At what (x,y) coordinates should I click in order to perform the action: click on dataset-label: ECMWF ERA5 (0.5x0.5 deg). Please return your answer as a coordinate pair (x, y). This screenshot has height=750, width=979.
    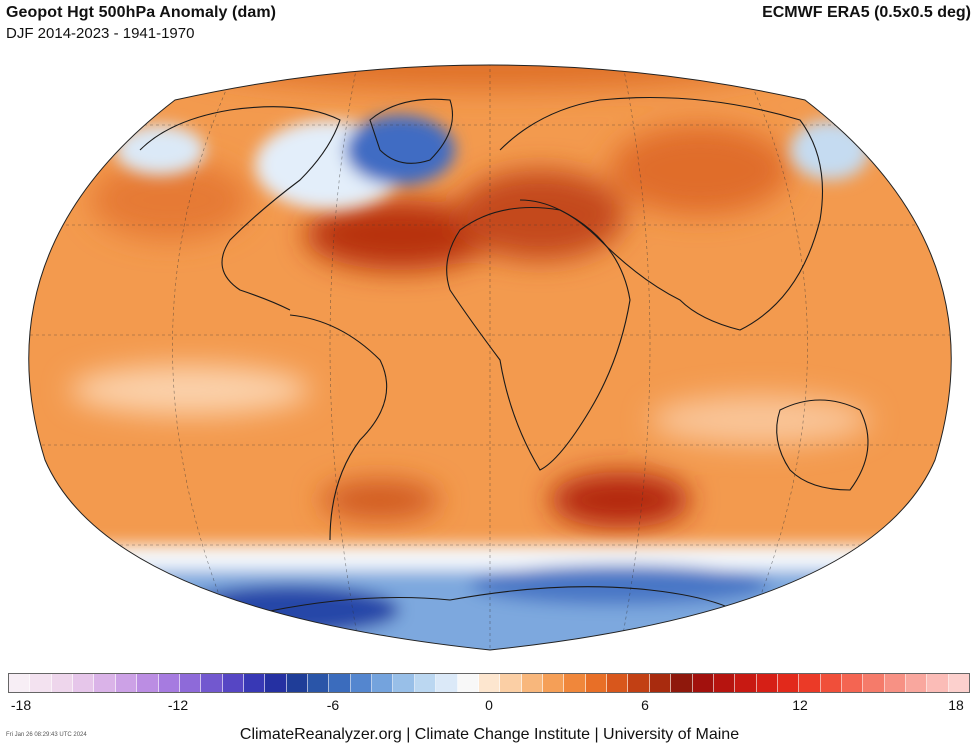
    Looking at the image, I should click on (866, 12).